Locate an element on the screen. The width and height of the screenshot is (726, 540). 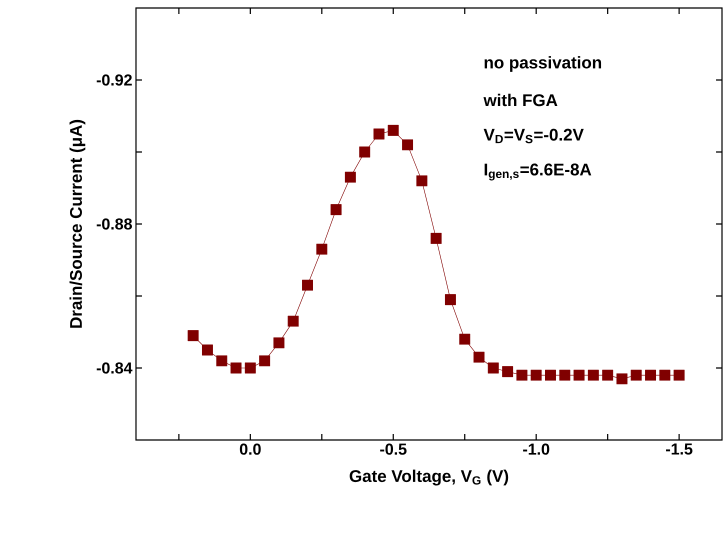
annotation: with FGA is located at coordinates (520, 100).